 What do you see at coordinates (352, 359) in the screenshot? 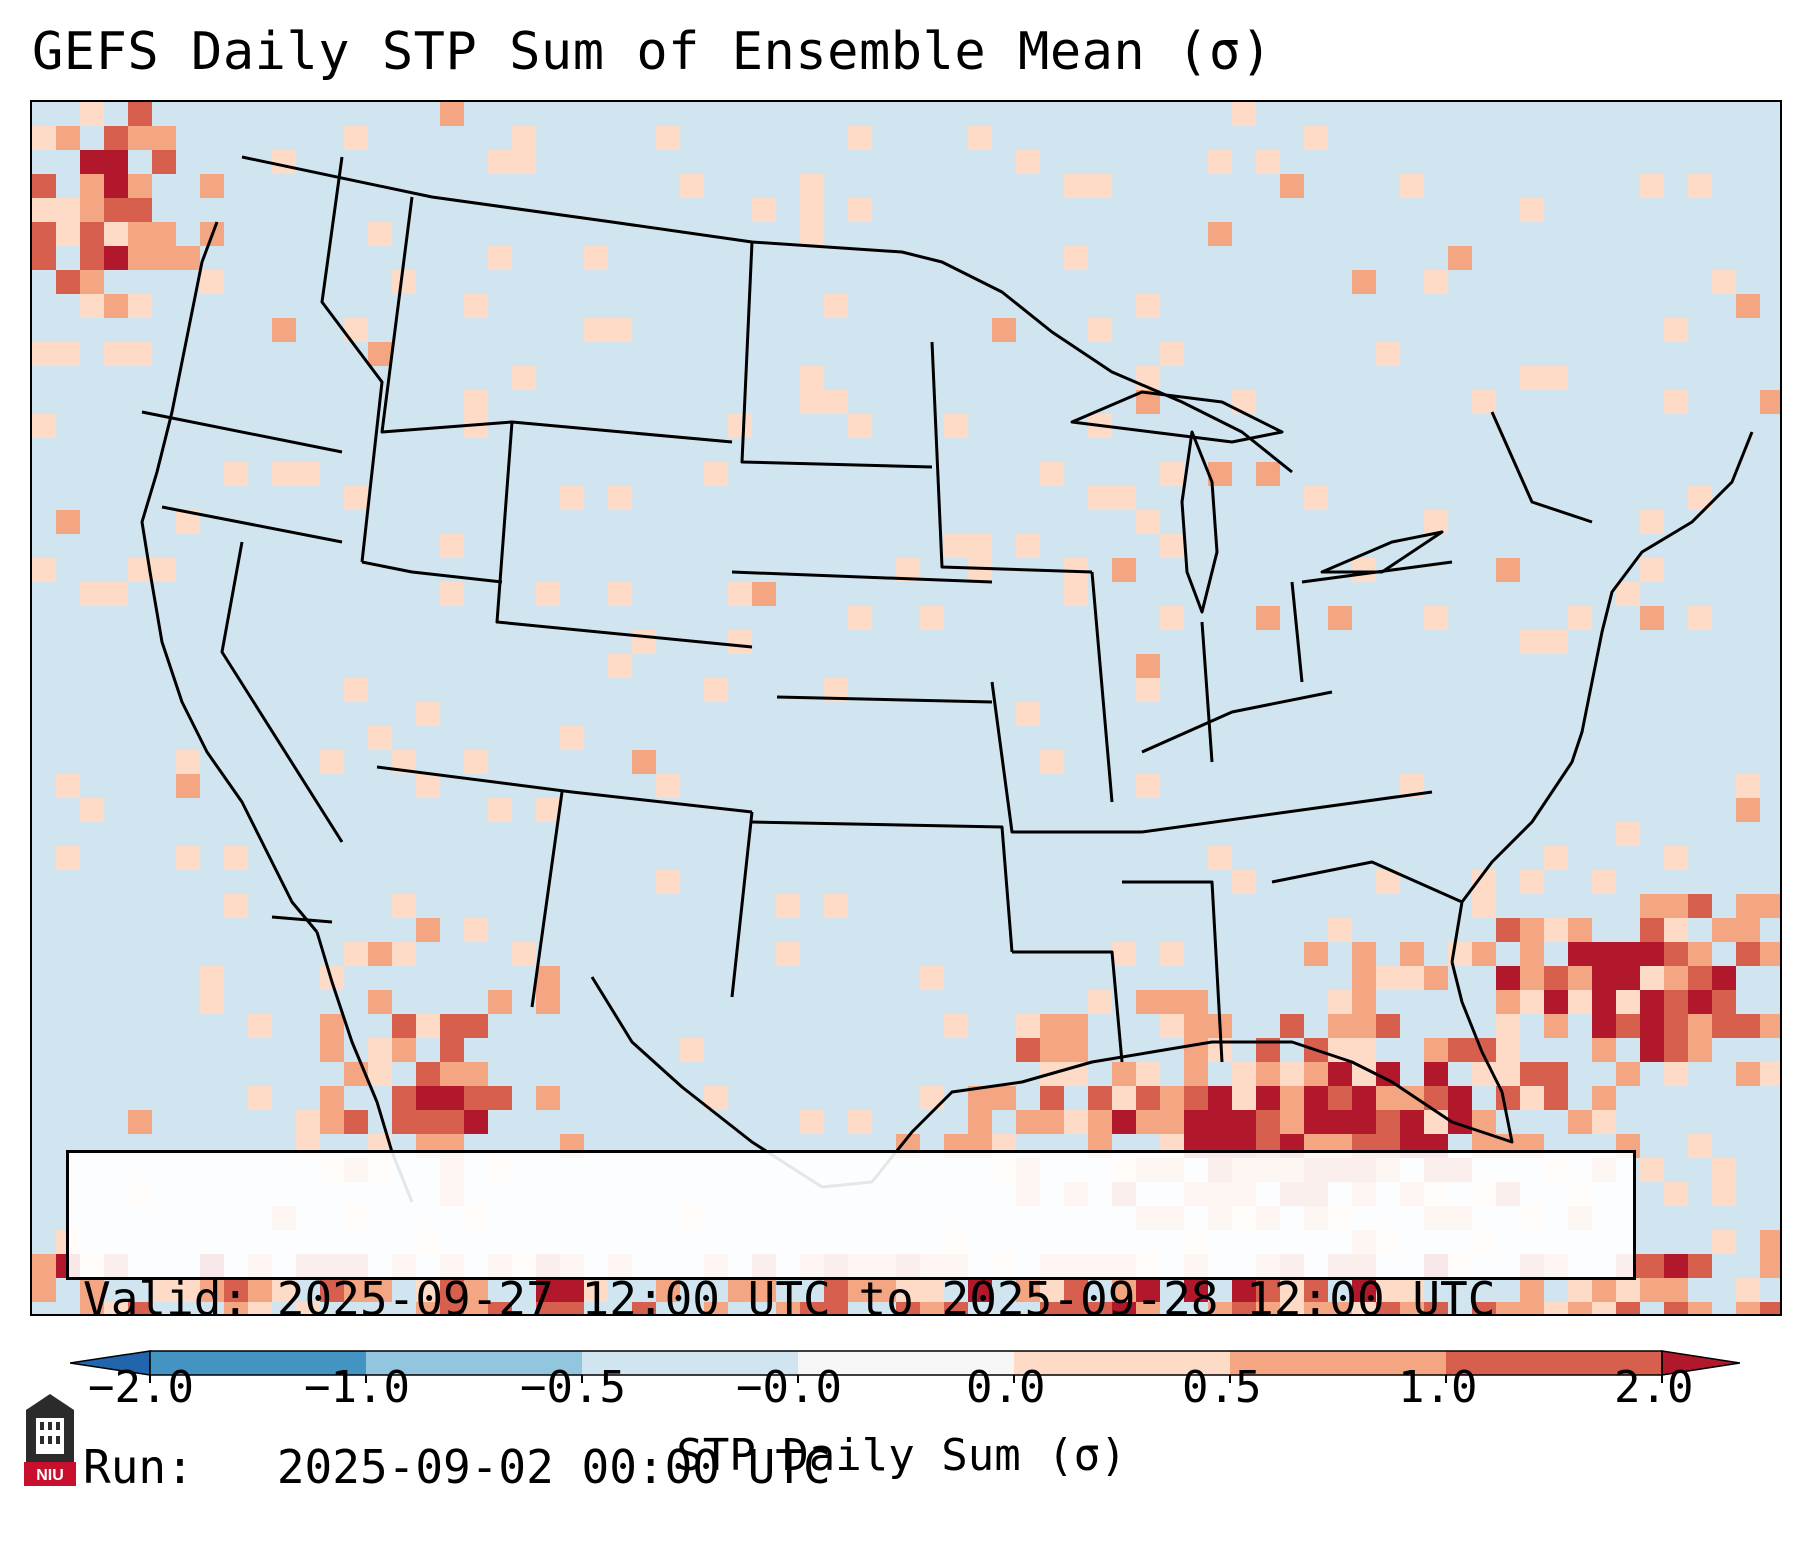
I see `idaho-border` at bounding box center [352, 359].